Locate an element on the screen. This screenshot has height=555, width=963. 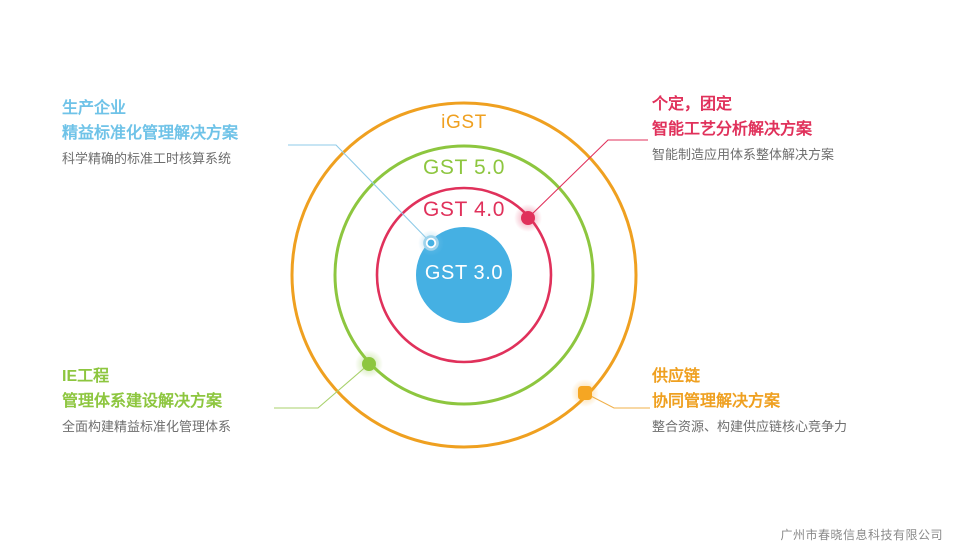
label-top-right-subtitle: 智能工艺分析解决方案 is located at coordinates (732, 129).